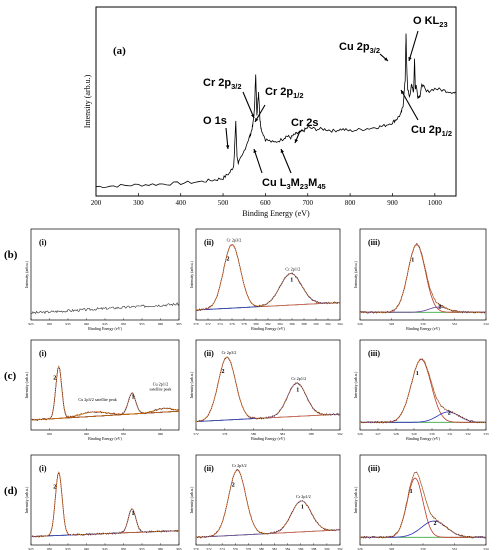 The image size is (499, 550). I want to click on satellite-note: Cu 2p1/2, so click(160, 383).